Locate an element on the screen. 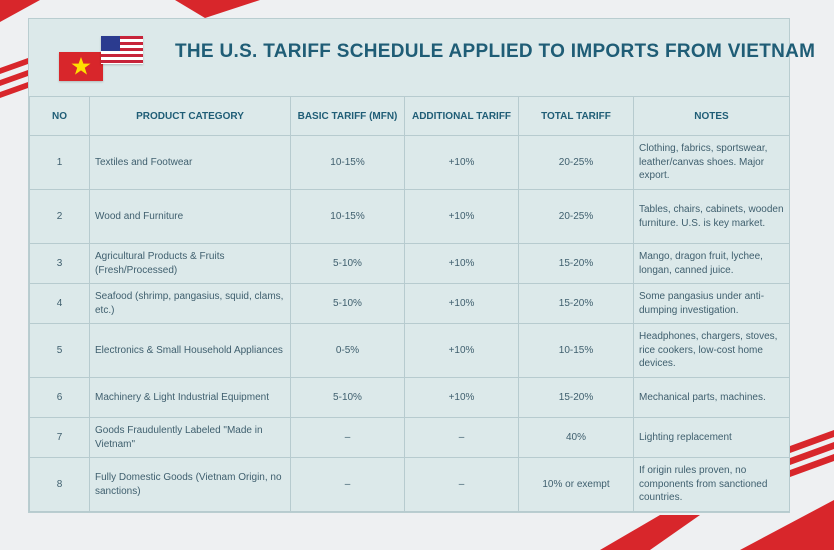 Image resolution: width=834 pixels, height=550 pixels. cell-notes: Mechanical parts, machines. is located at coordinates (711, 397).